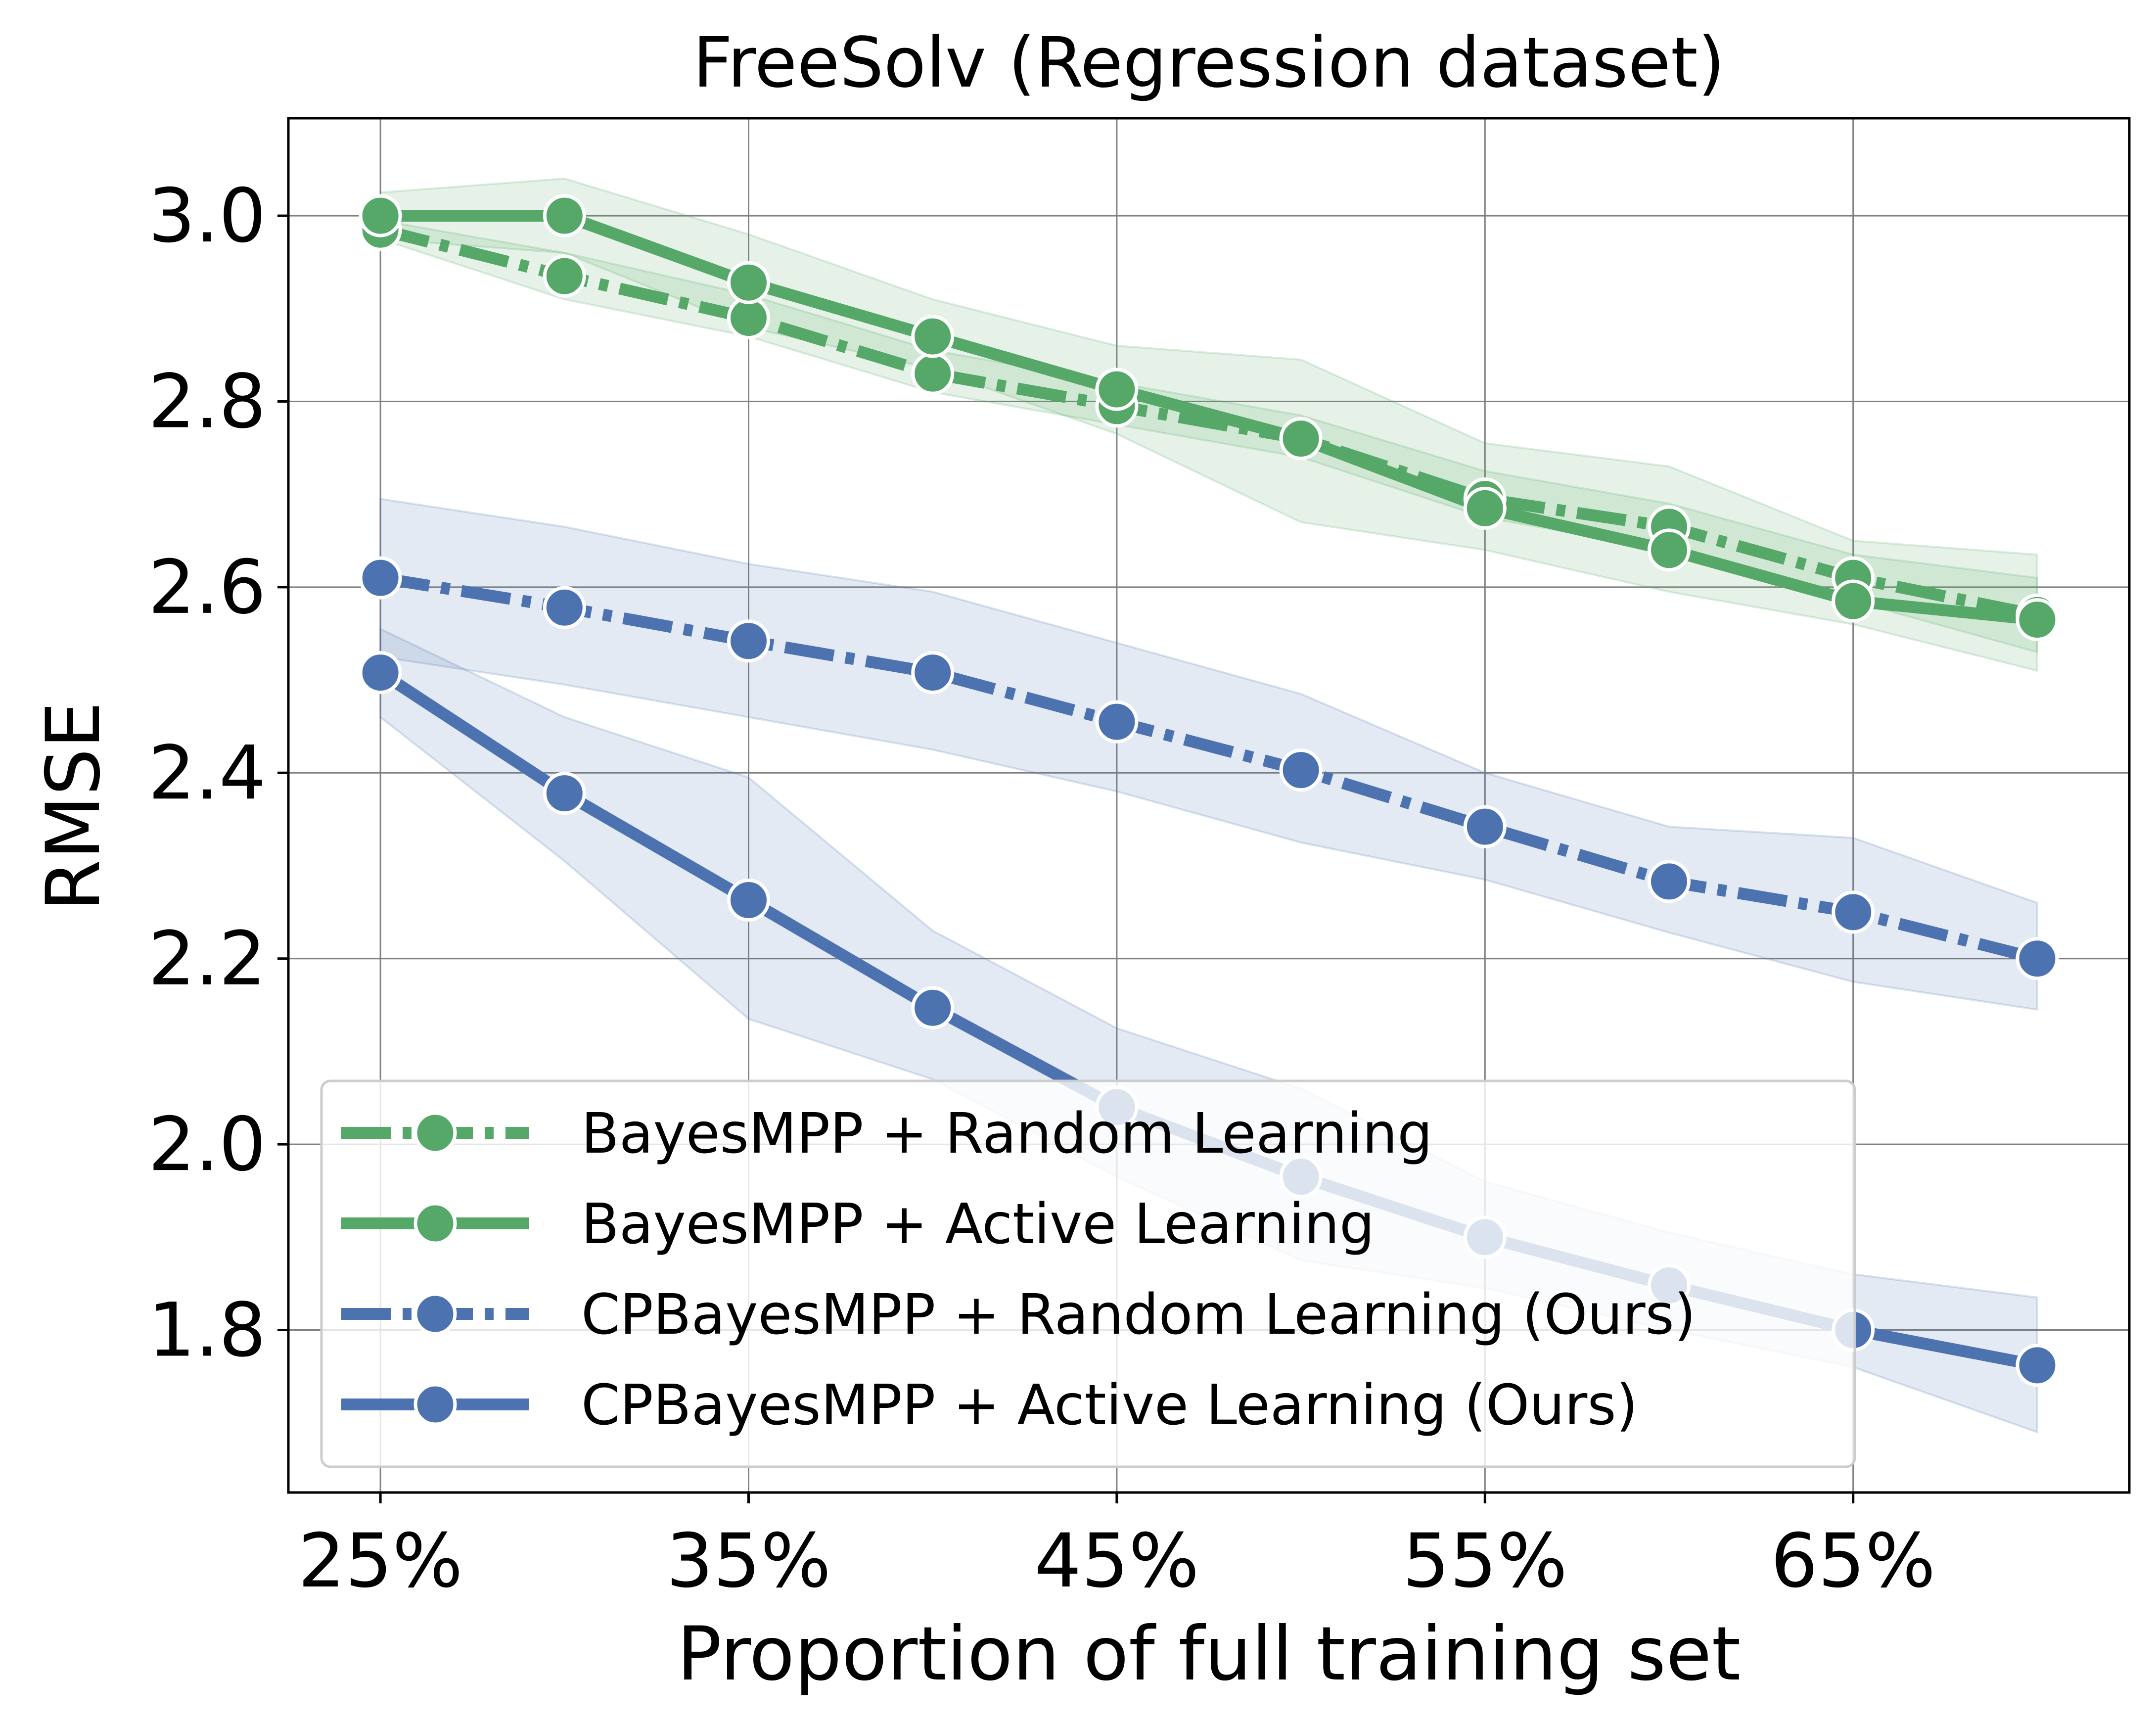 This screenshot has height=1725, width=2156. What do you see at coordinates (380, 1561) in the screenshot?
I see `x-tick-label: 25%` at bounding box center [380, 1561].